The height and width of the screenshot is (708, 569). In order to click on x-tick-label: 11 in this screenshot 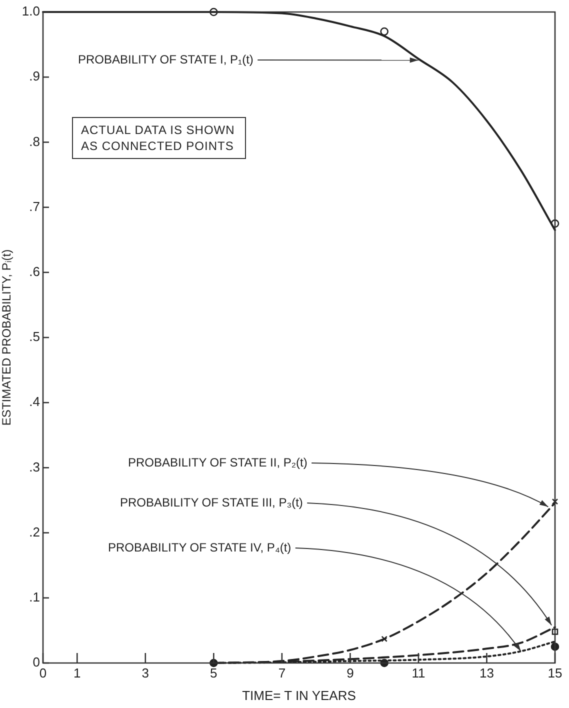, I will do `click(419, 672)`.